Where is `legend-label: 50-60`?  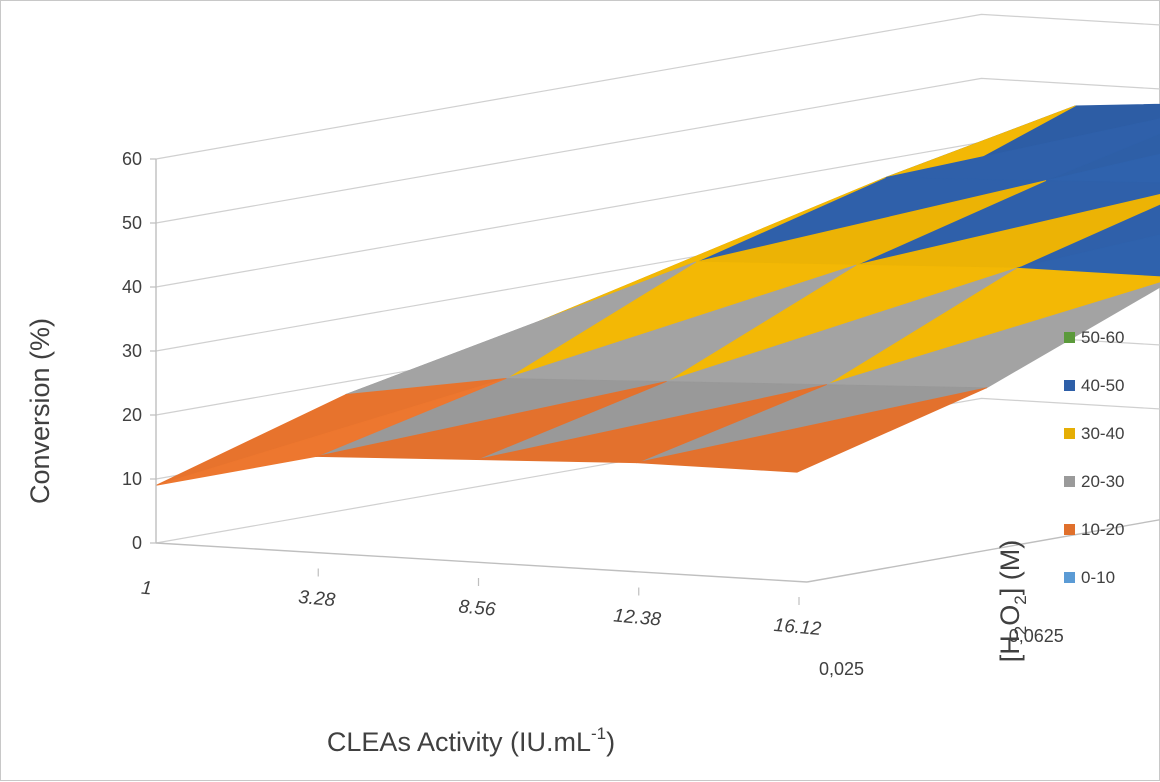 legend-label: 50-60 is located at coordinates (1102, 337).